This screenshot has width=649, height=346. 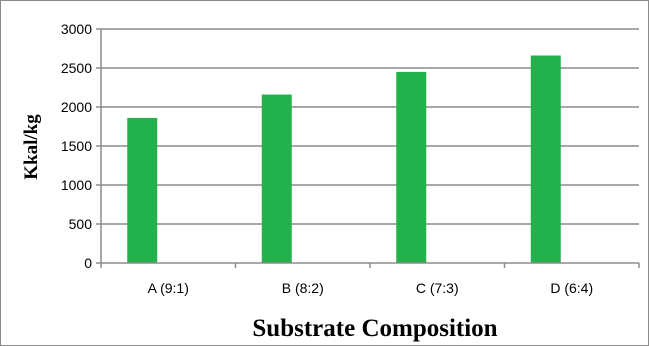 I want to click on y-tick-label-2500: 2500, so click(x=76, y=68).